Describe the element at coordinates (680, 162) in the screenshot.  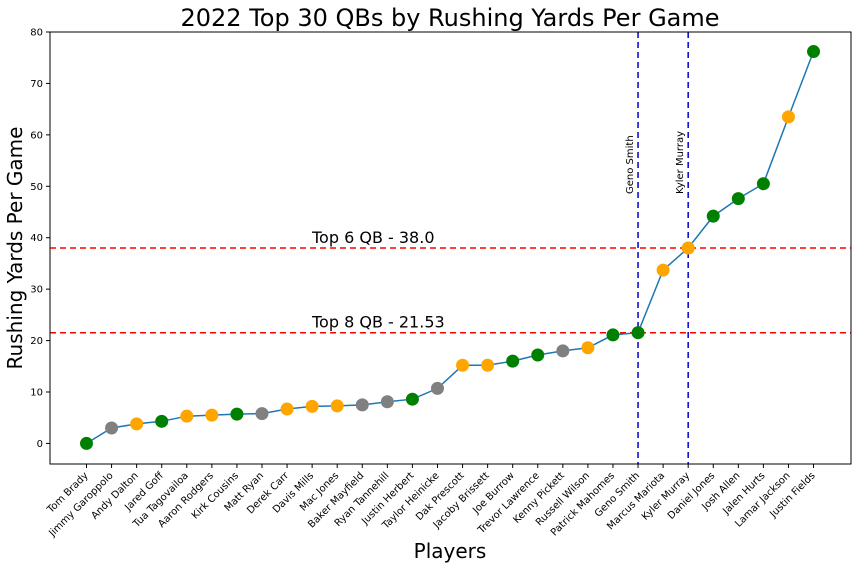
I see `reference-vline-label: Kyler Murray` at that location.